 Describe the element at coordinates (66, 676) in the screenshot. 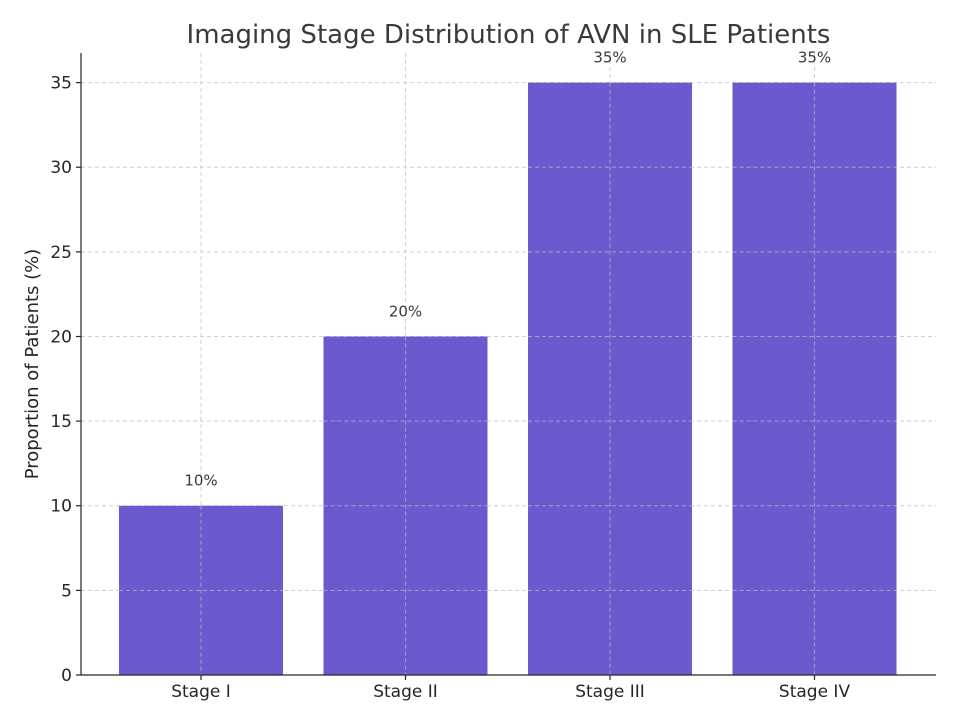

I see `y-tick-label: 0` at that location.